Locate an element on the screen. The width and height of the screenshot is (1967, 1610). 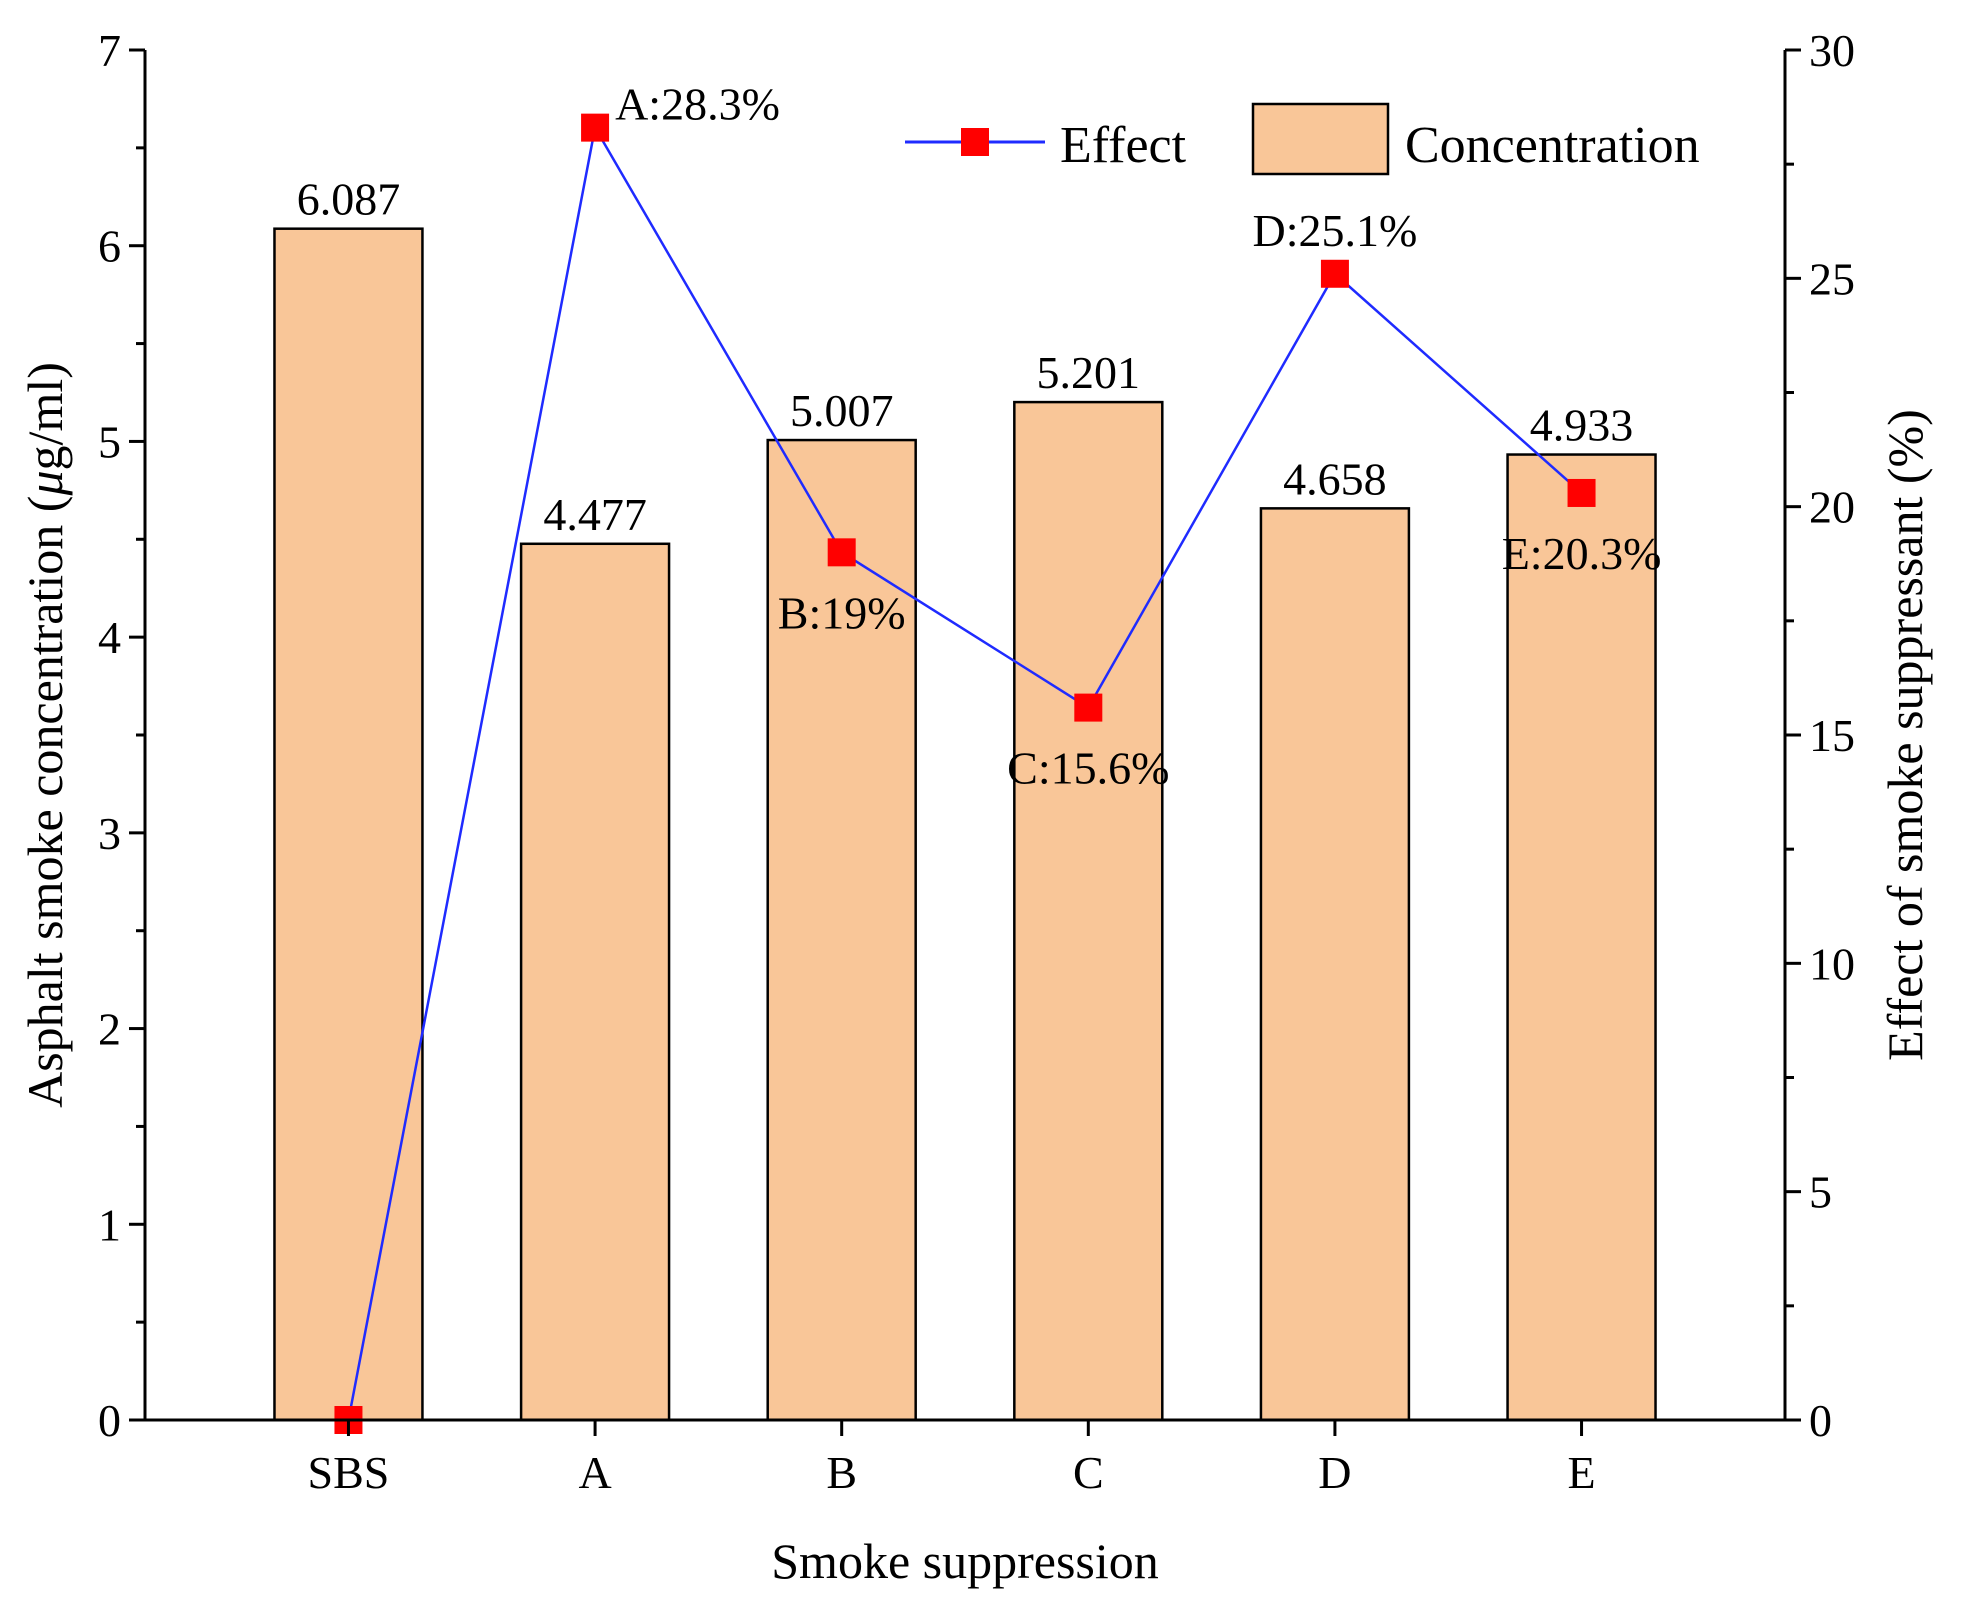
bar-value-label: 6.087 is located at coordinates (349, 199).